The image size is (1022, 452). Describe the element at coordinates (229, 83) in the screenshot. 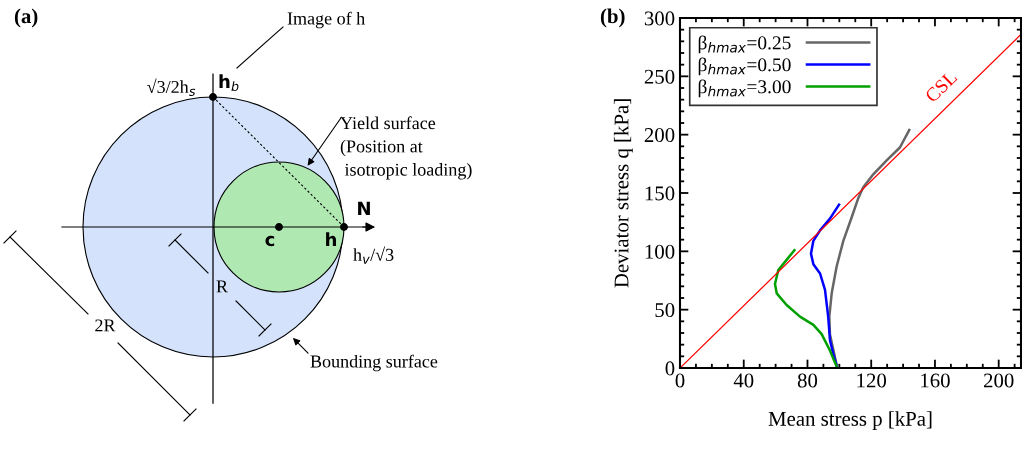

I see `text: h$_{b}$` at that location.